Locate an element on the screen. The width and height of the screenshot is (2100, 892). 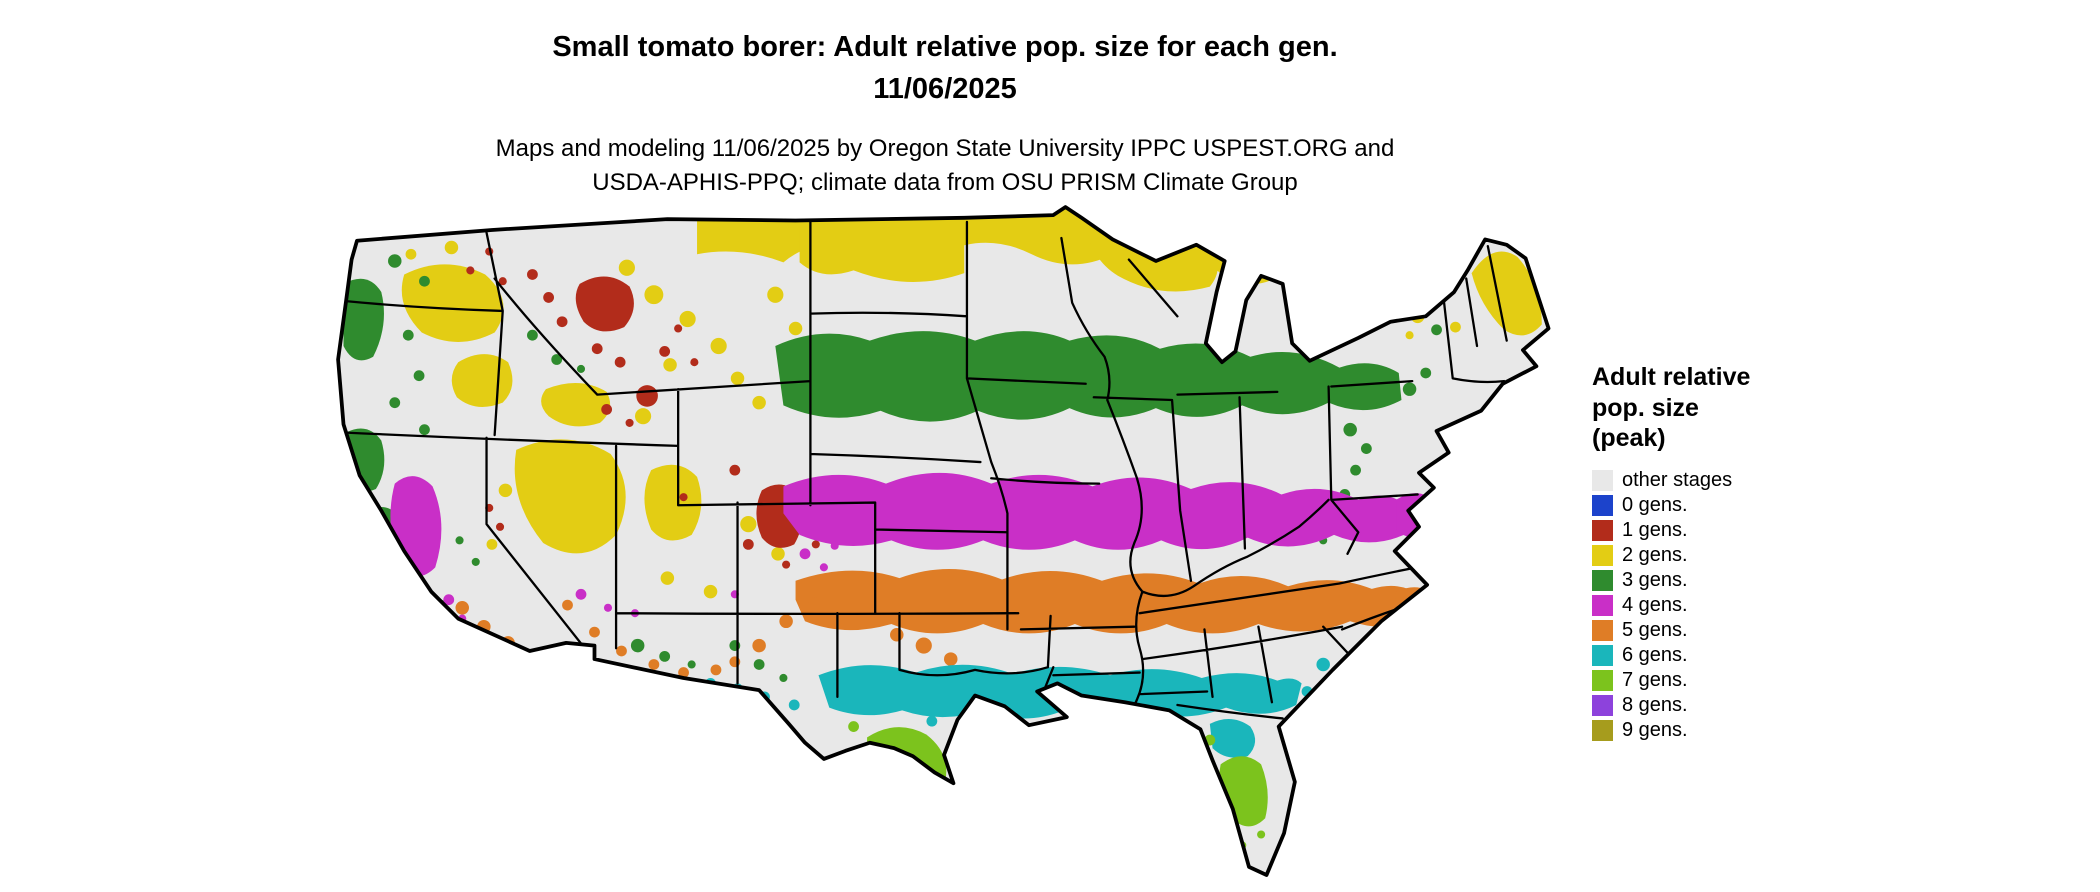
legend-entry-4-gens: 4 gens. is located at coordinates (1732, 605).